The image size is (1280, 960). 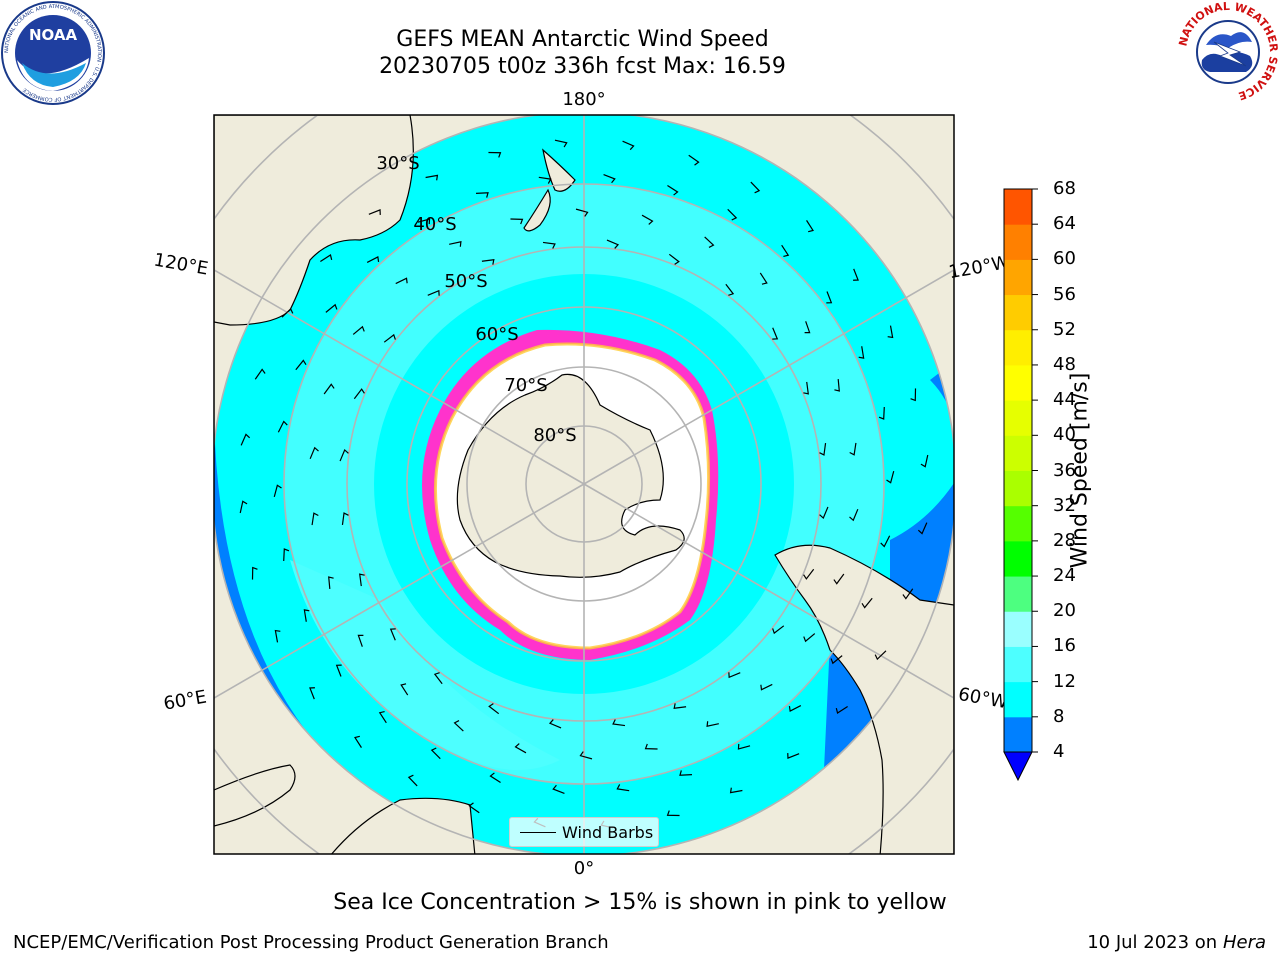 I want to click on legend-label: Wind Barbs, so click(x=608, y=832).